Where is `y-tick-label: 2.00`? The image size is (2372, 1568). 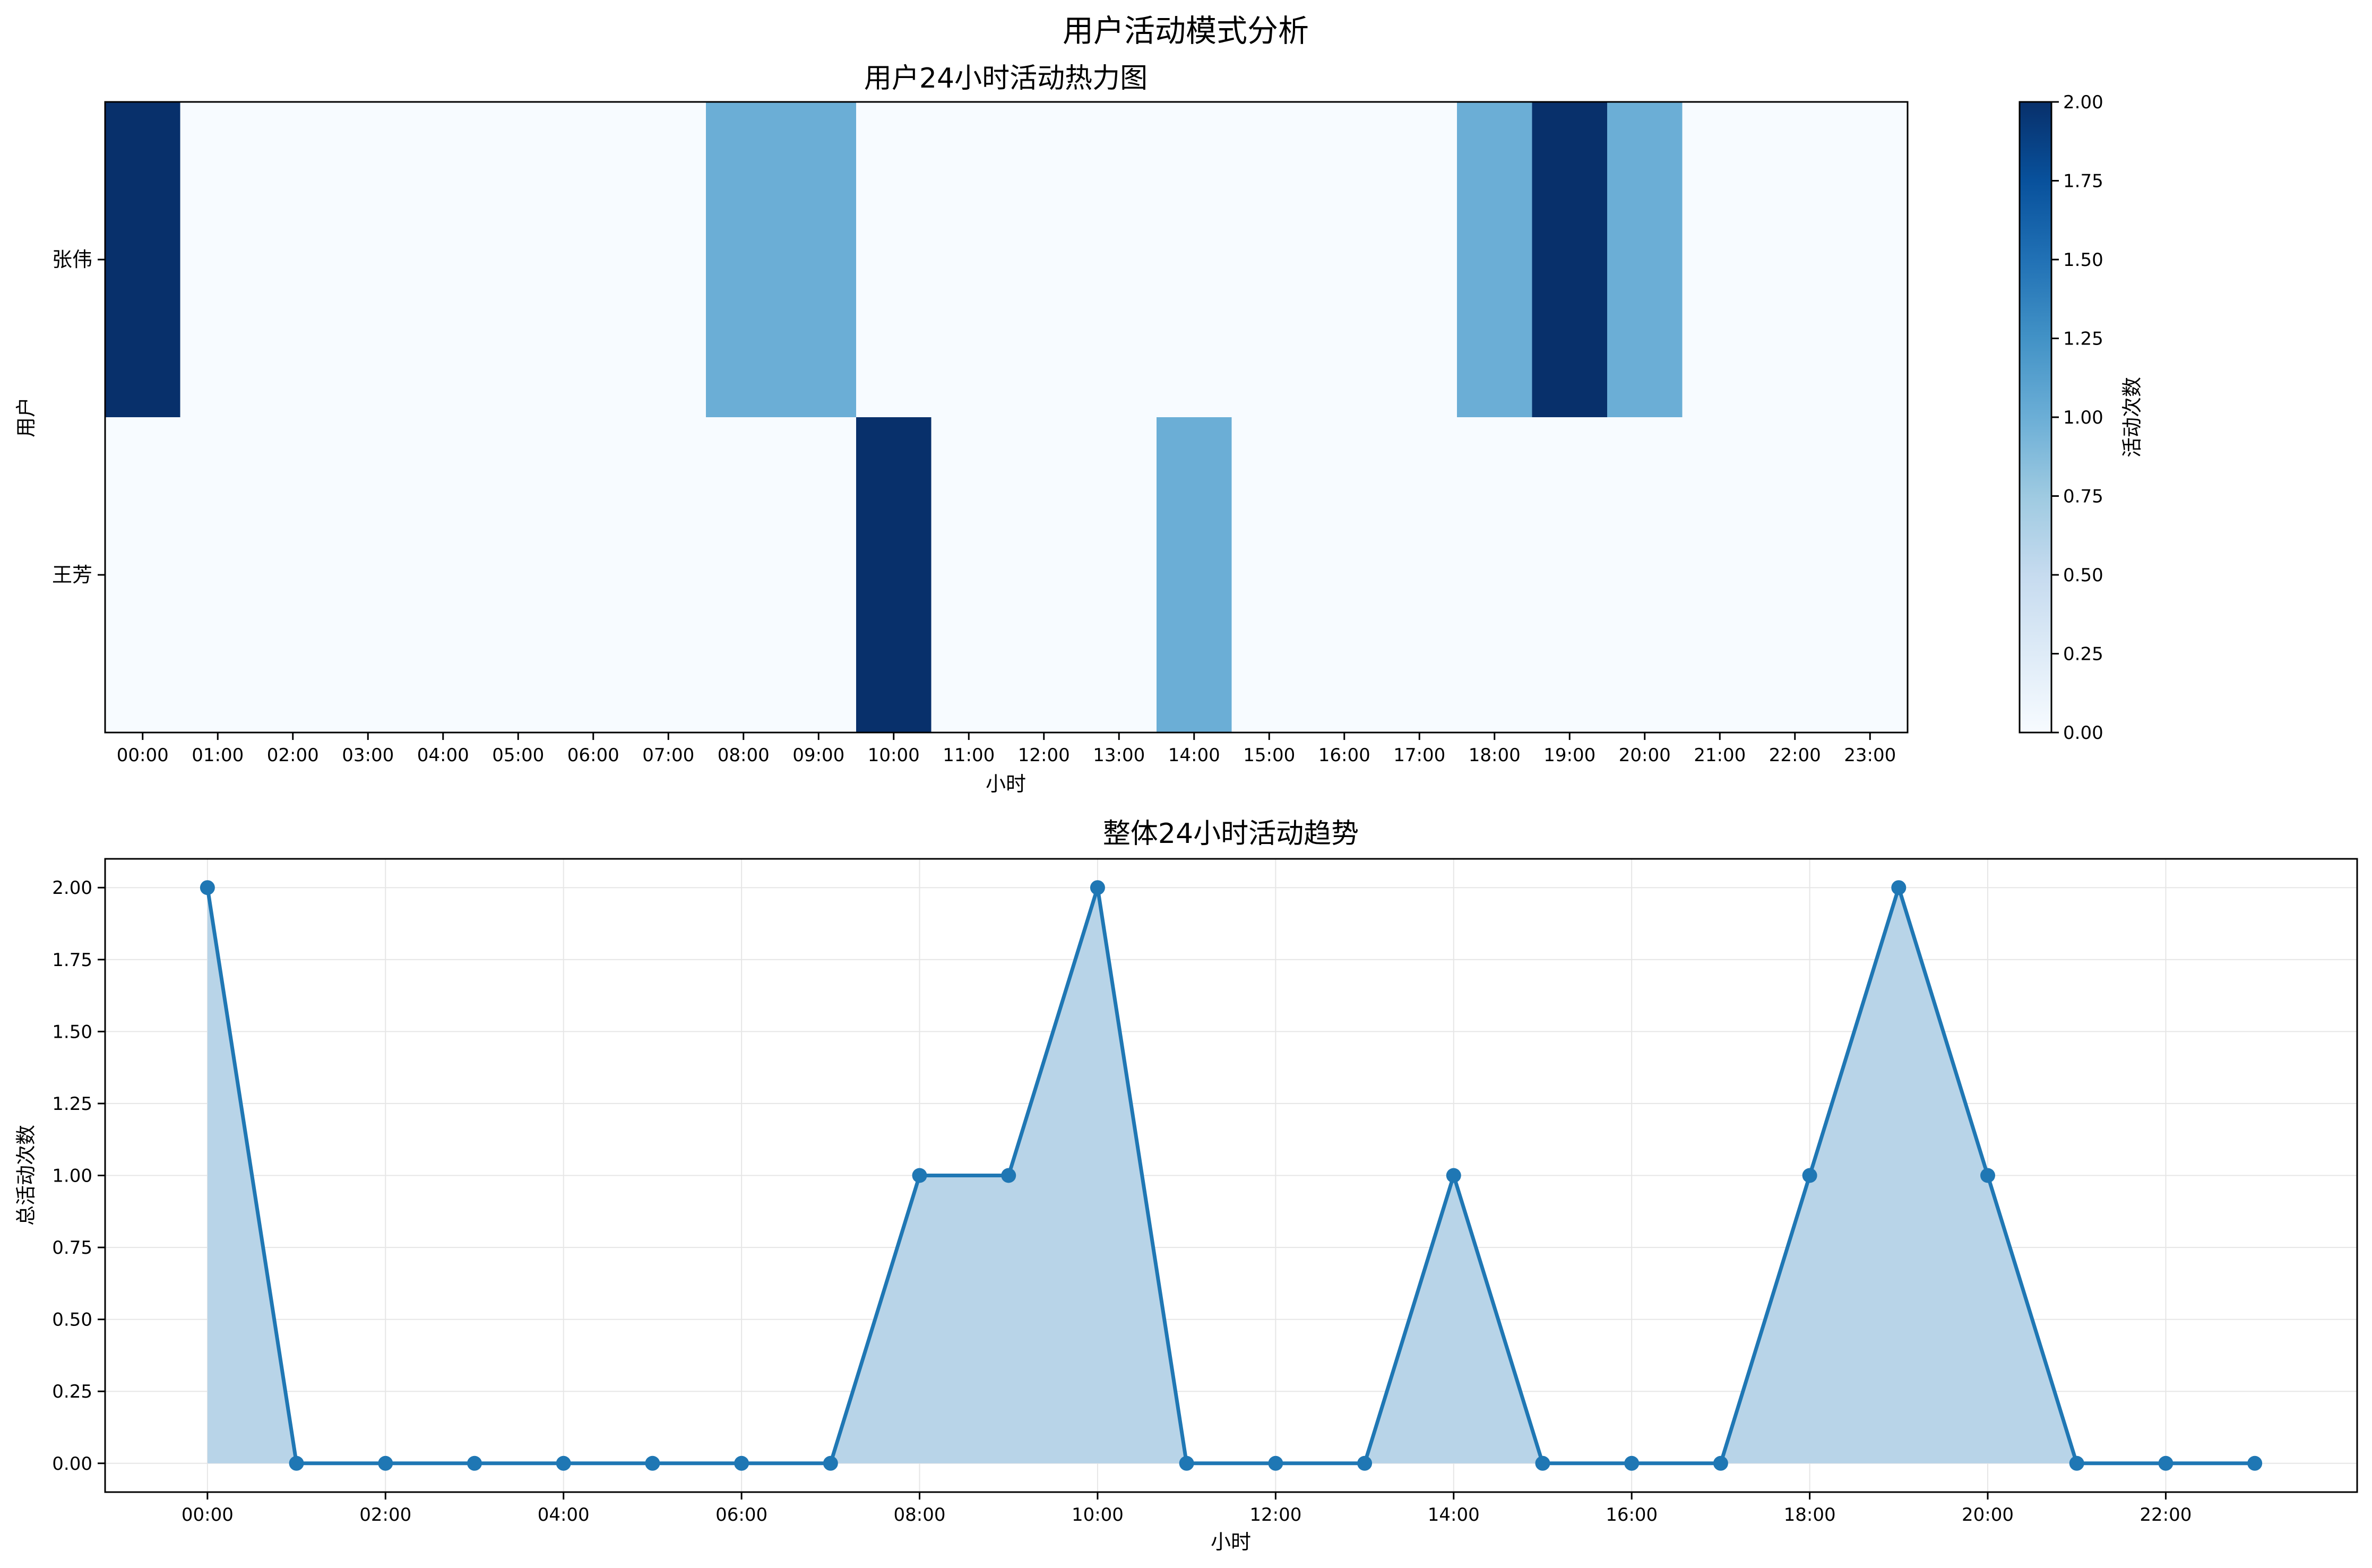 y-tick-label: 2.00 is located at coordinates (72, 888).